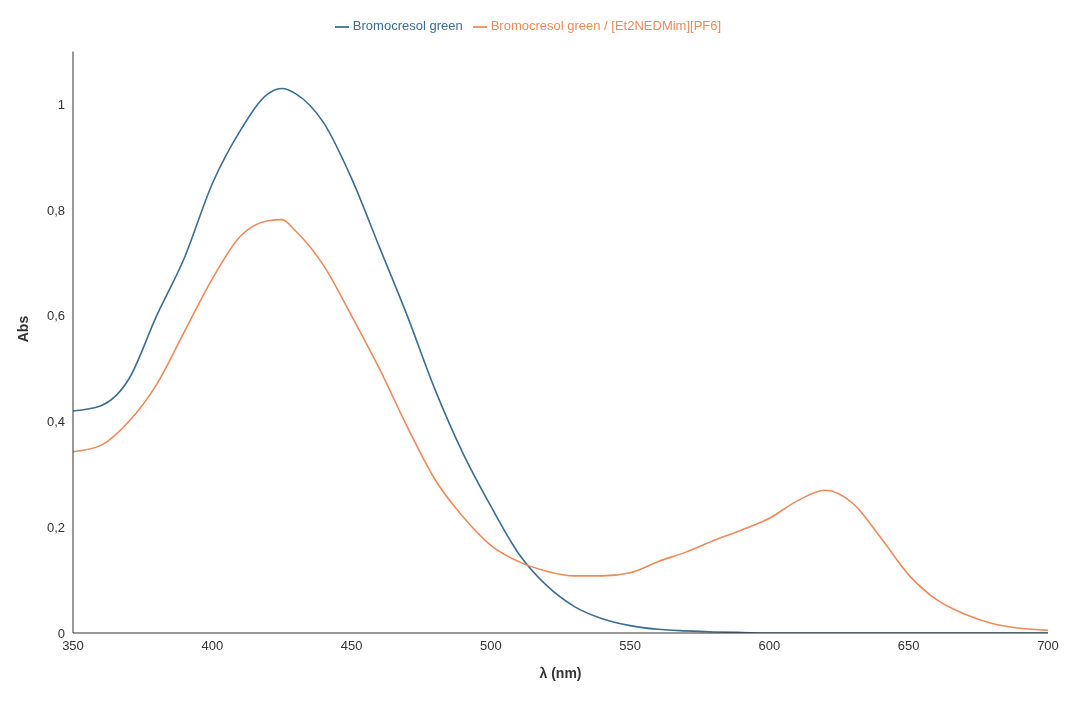 The image size is (1081, 711). Describe the element at coordinates (407, 25) in the screenshot. I see `legend-label: Bromocresol green` at that location.